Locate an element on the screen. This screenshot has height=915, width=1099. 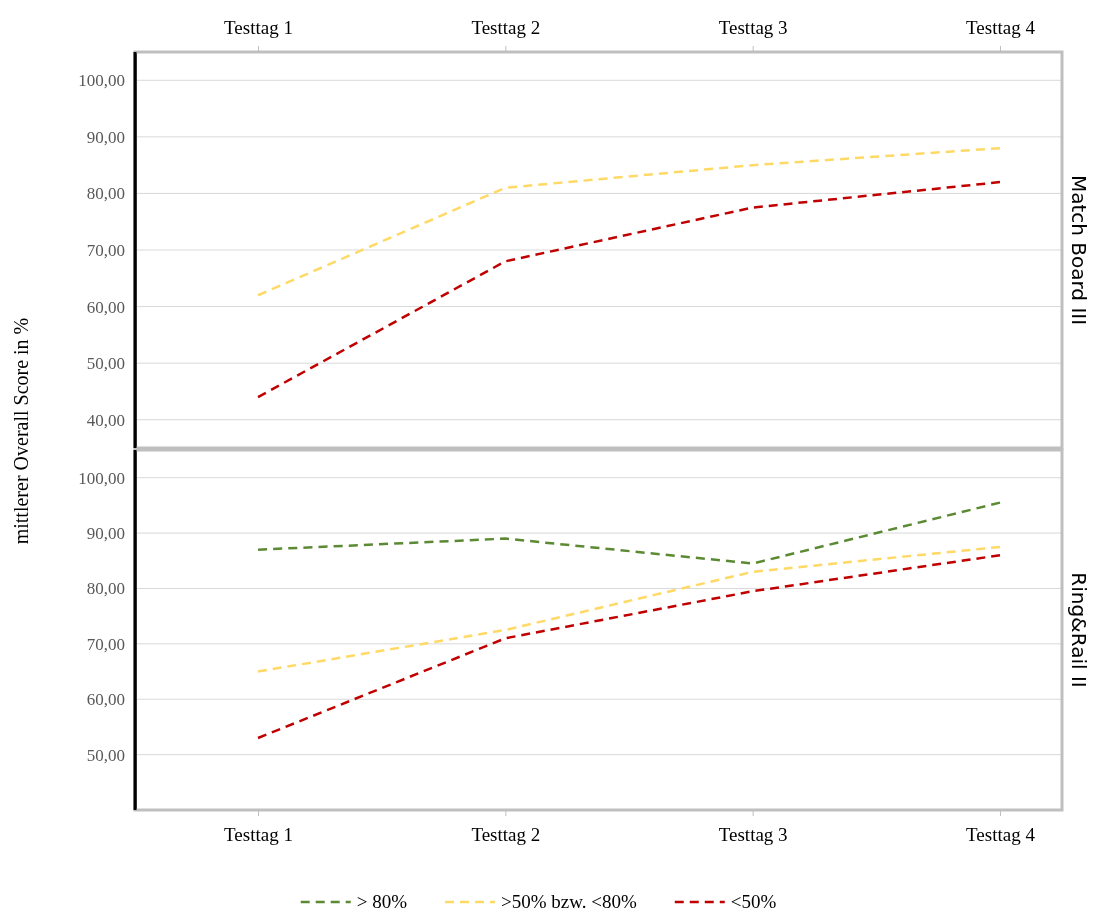
text: Match Board III is located at coordinates (1079, 250).